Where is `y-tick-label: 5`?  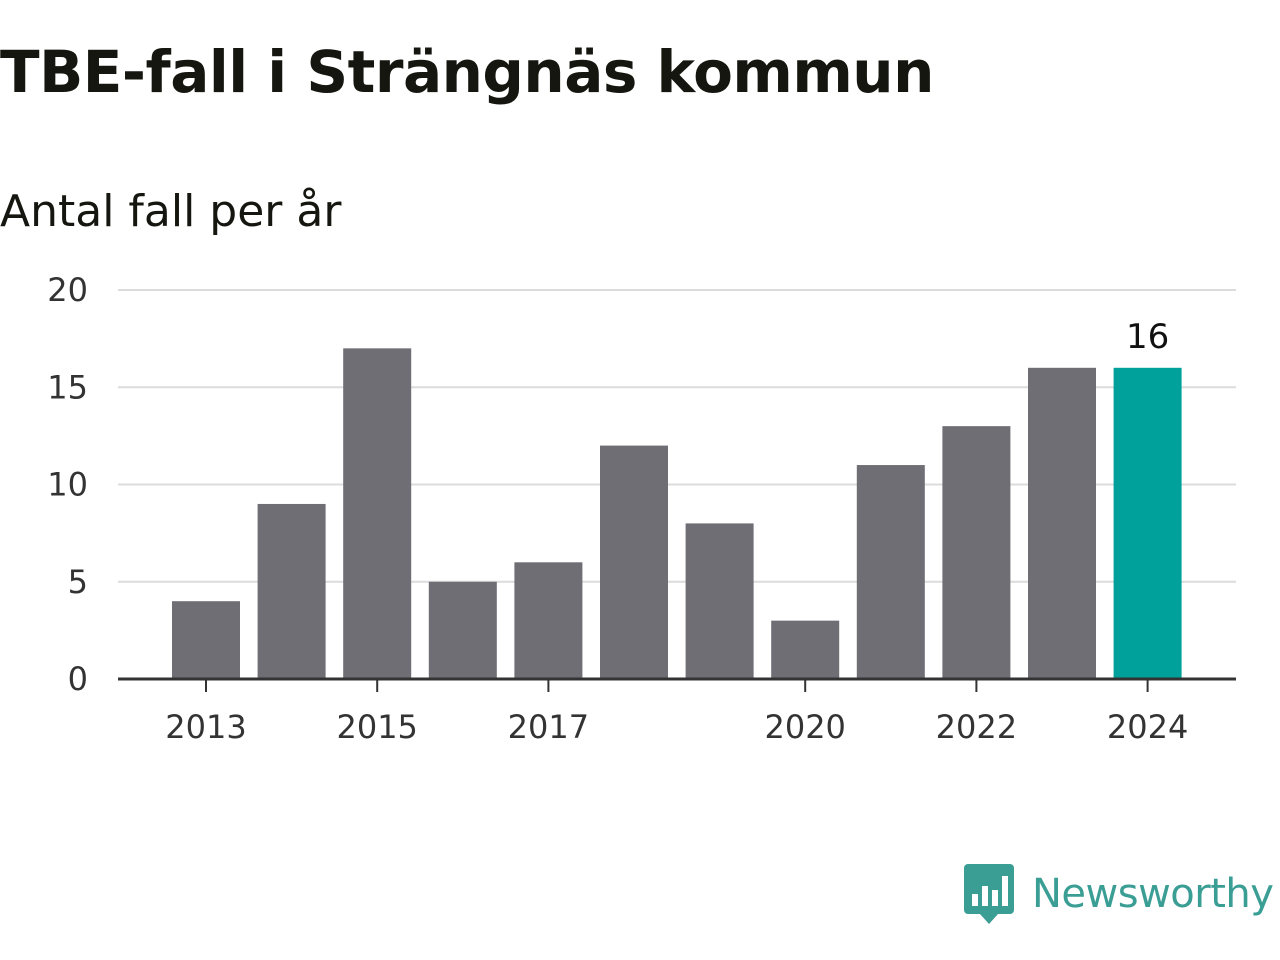 y-tick-label: 5 is located at coordinates (78, 582).